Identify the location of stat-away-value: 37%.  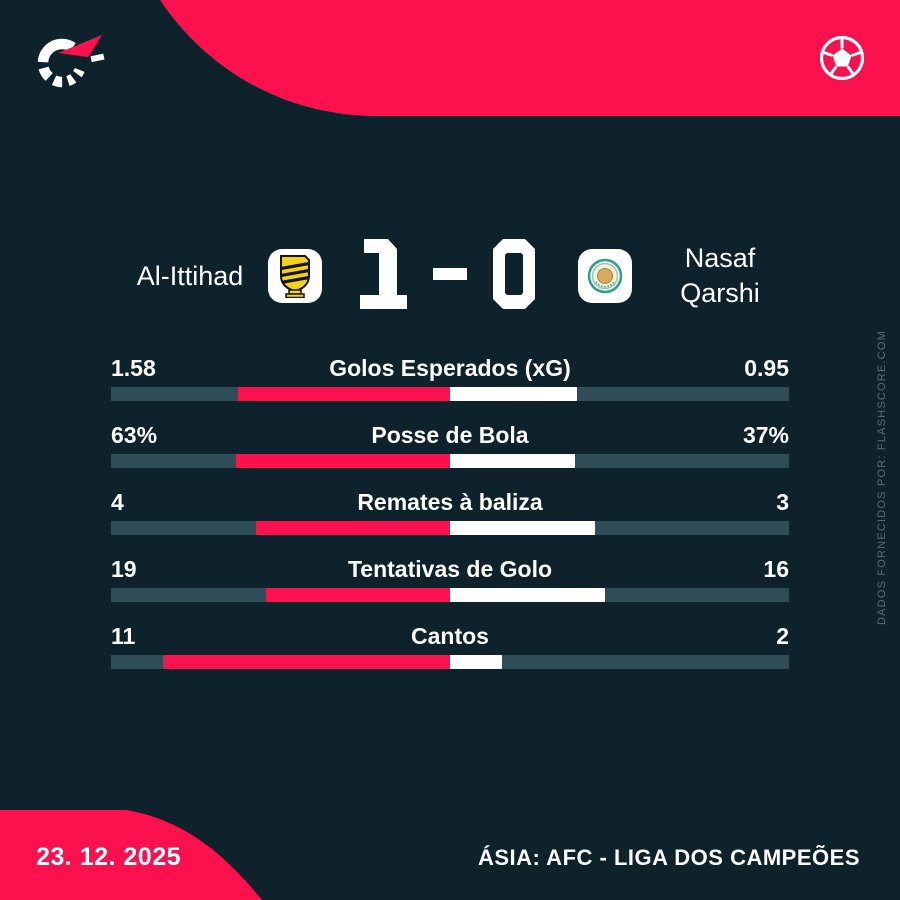
(765, 435).